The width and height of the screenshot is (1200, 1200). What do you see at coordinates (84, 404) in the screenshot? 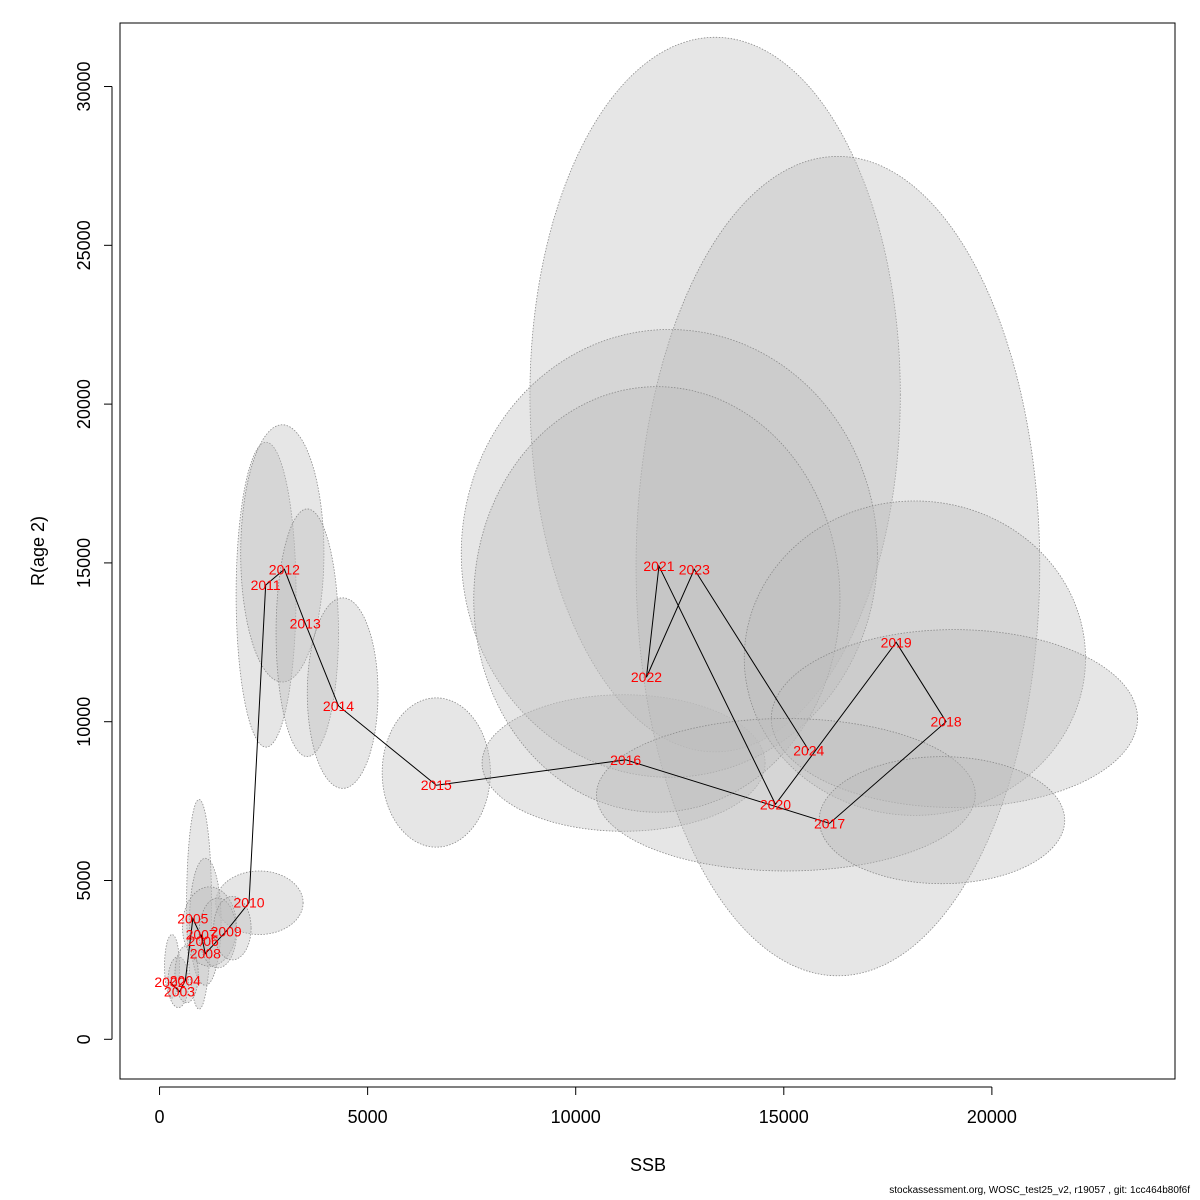
I see `y-tick-label-20000: 20000` at bounding box center [84, 404].